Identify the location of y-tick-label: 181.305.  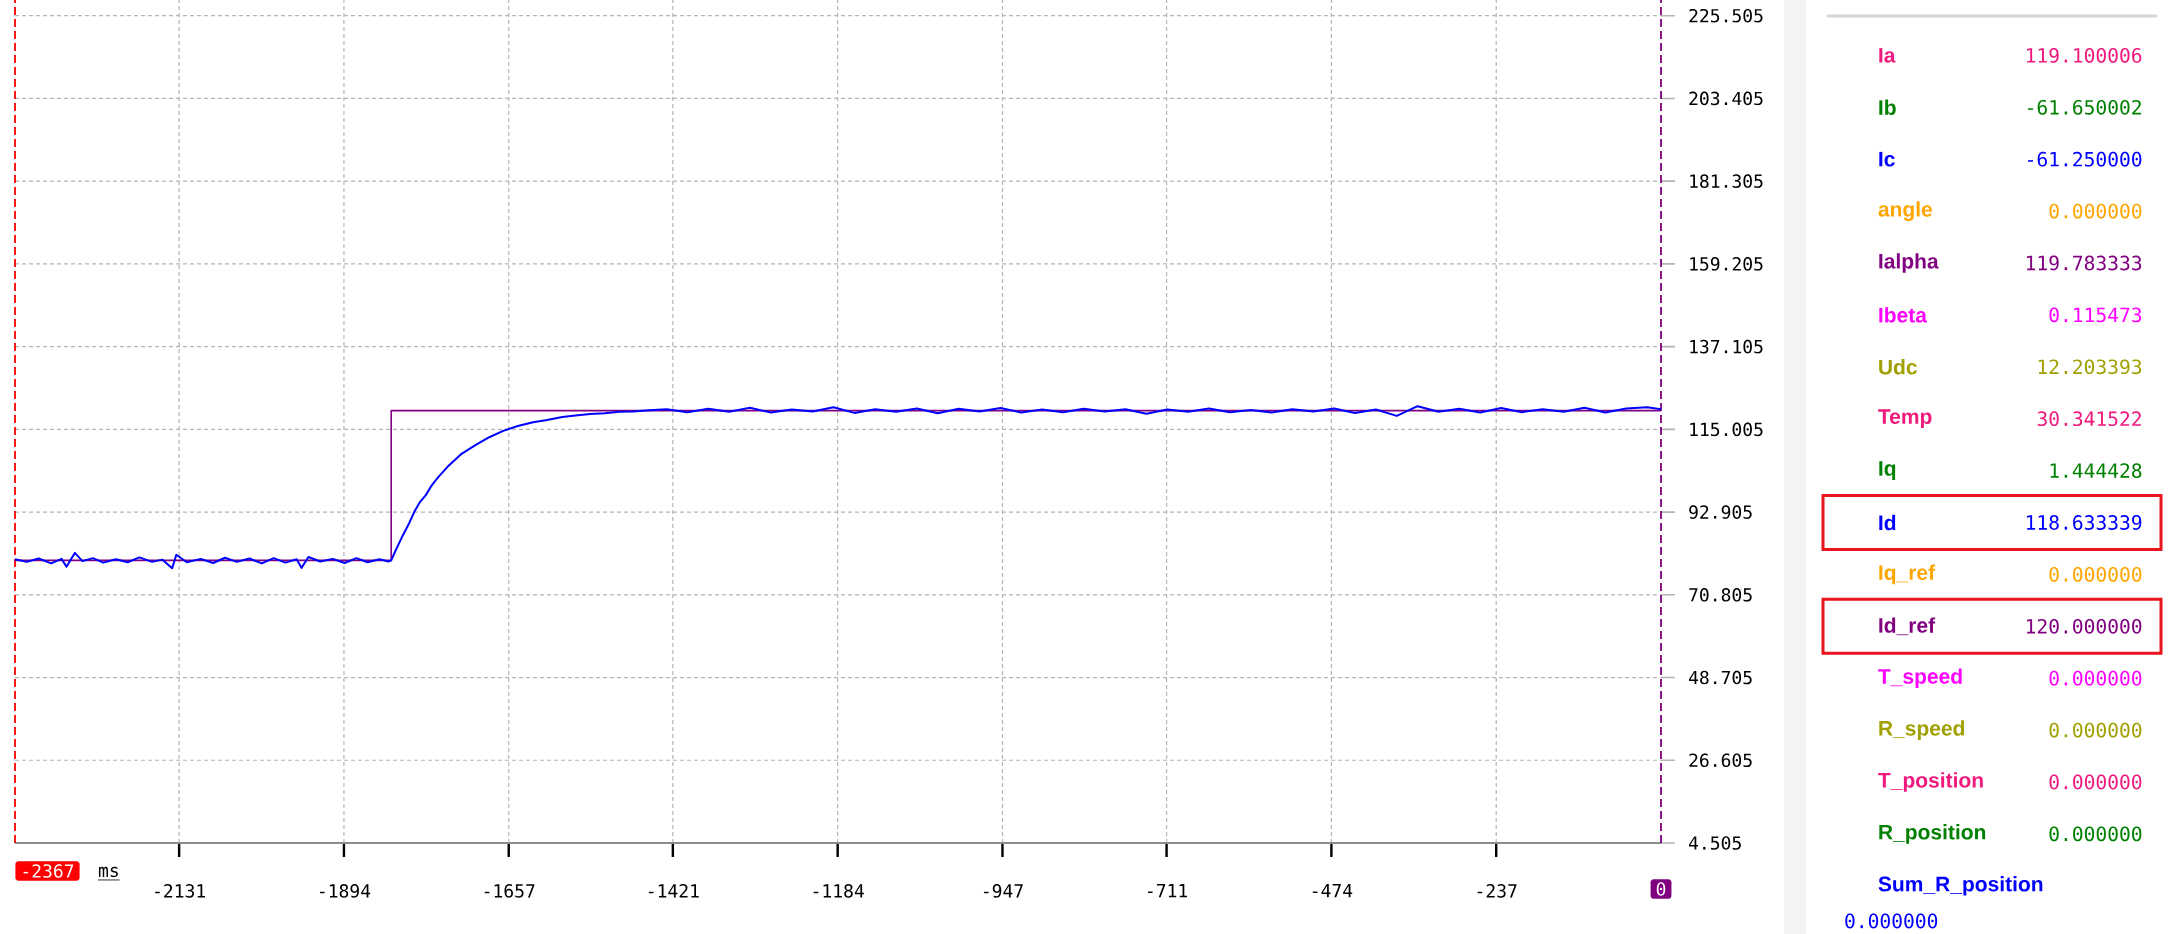
(1726, 181).